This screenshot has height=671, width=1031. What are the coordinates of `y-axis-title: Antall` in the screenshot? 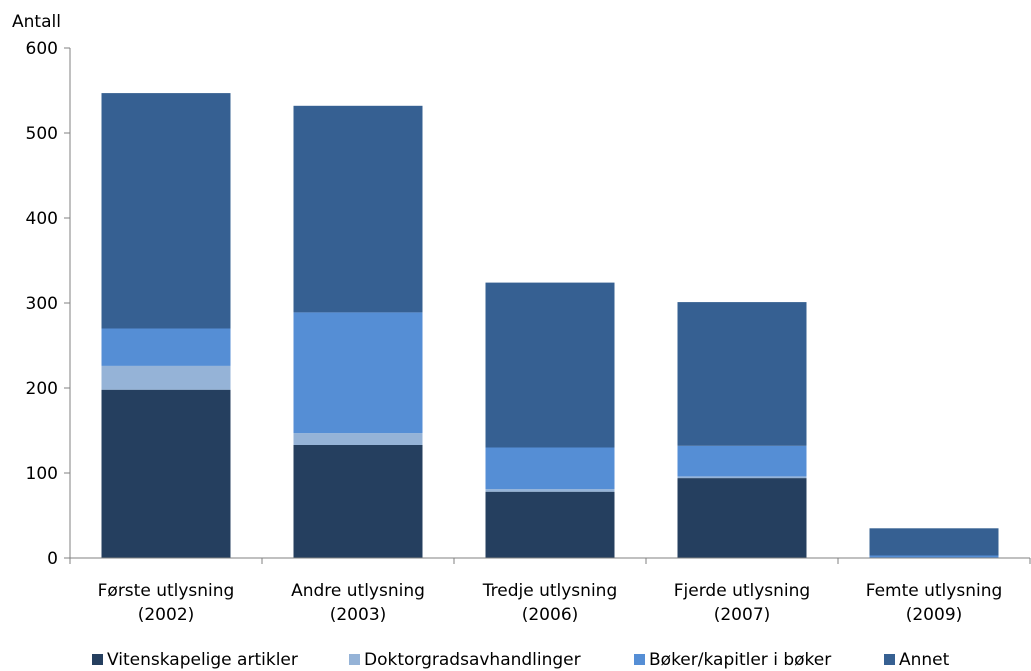 It's located at (36, 22).